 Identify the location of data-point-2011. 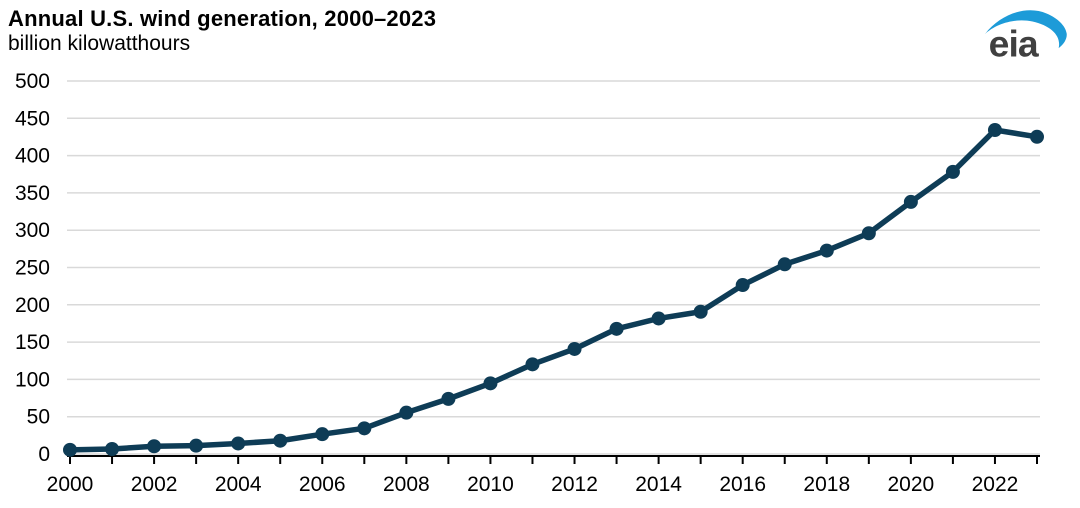
(532, 364).